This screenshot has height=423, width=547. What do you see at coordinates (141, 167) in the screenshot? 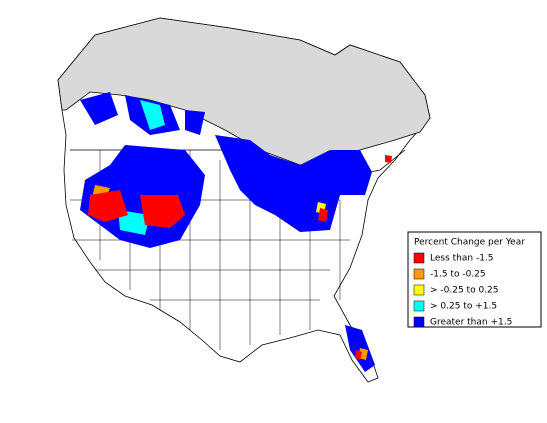
I see `cyan-area` at bounding box center [141, 167].